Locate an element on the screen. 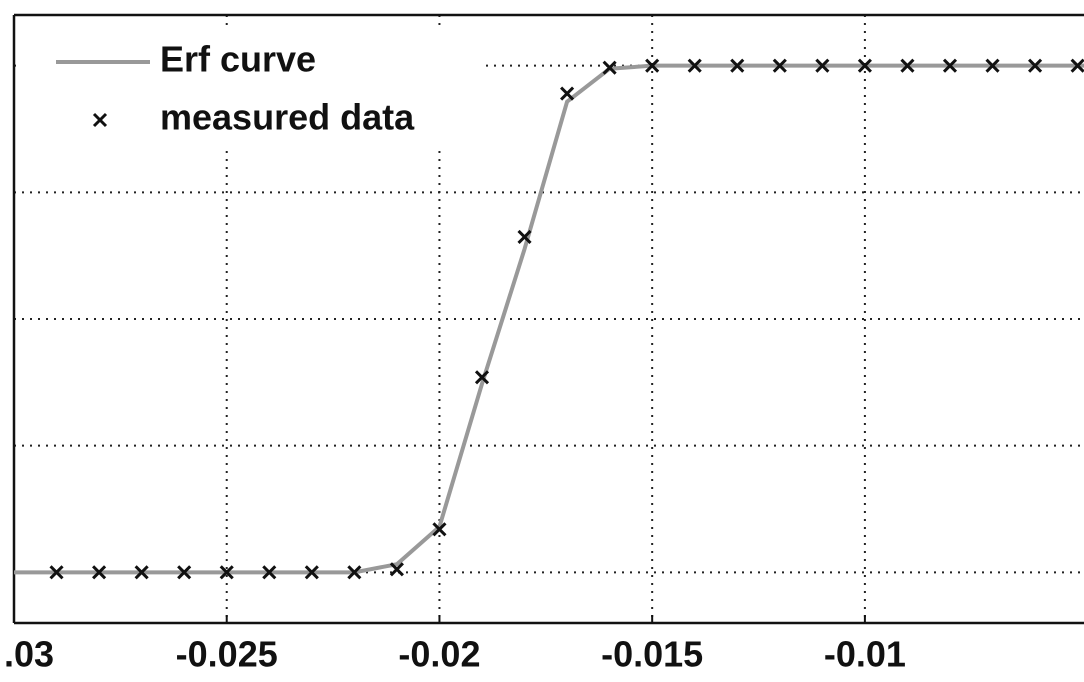  legend-marker is located at coordinates (100, 120).